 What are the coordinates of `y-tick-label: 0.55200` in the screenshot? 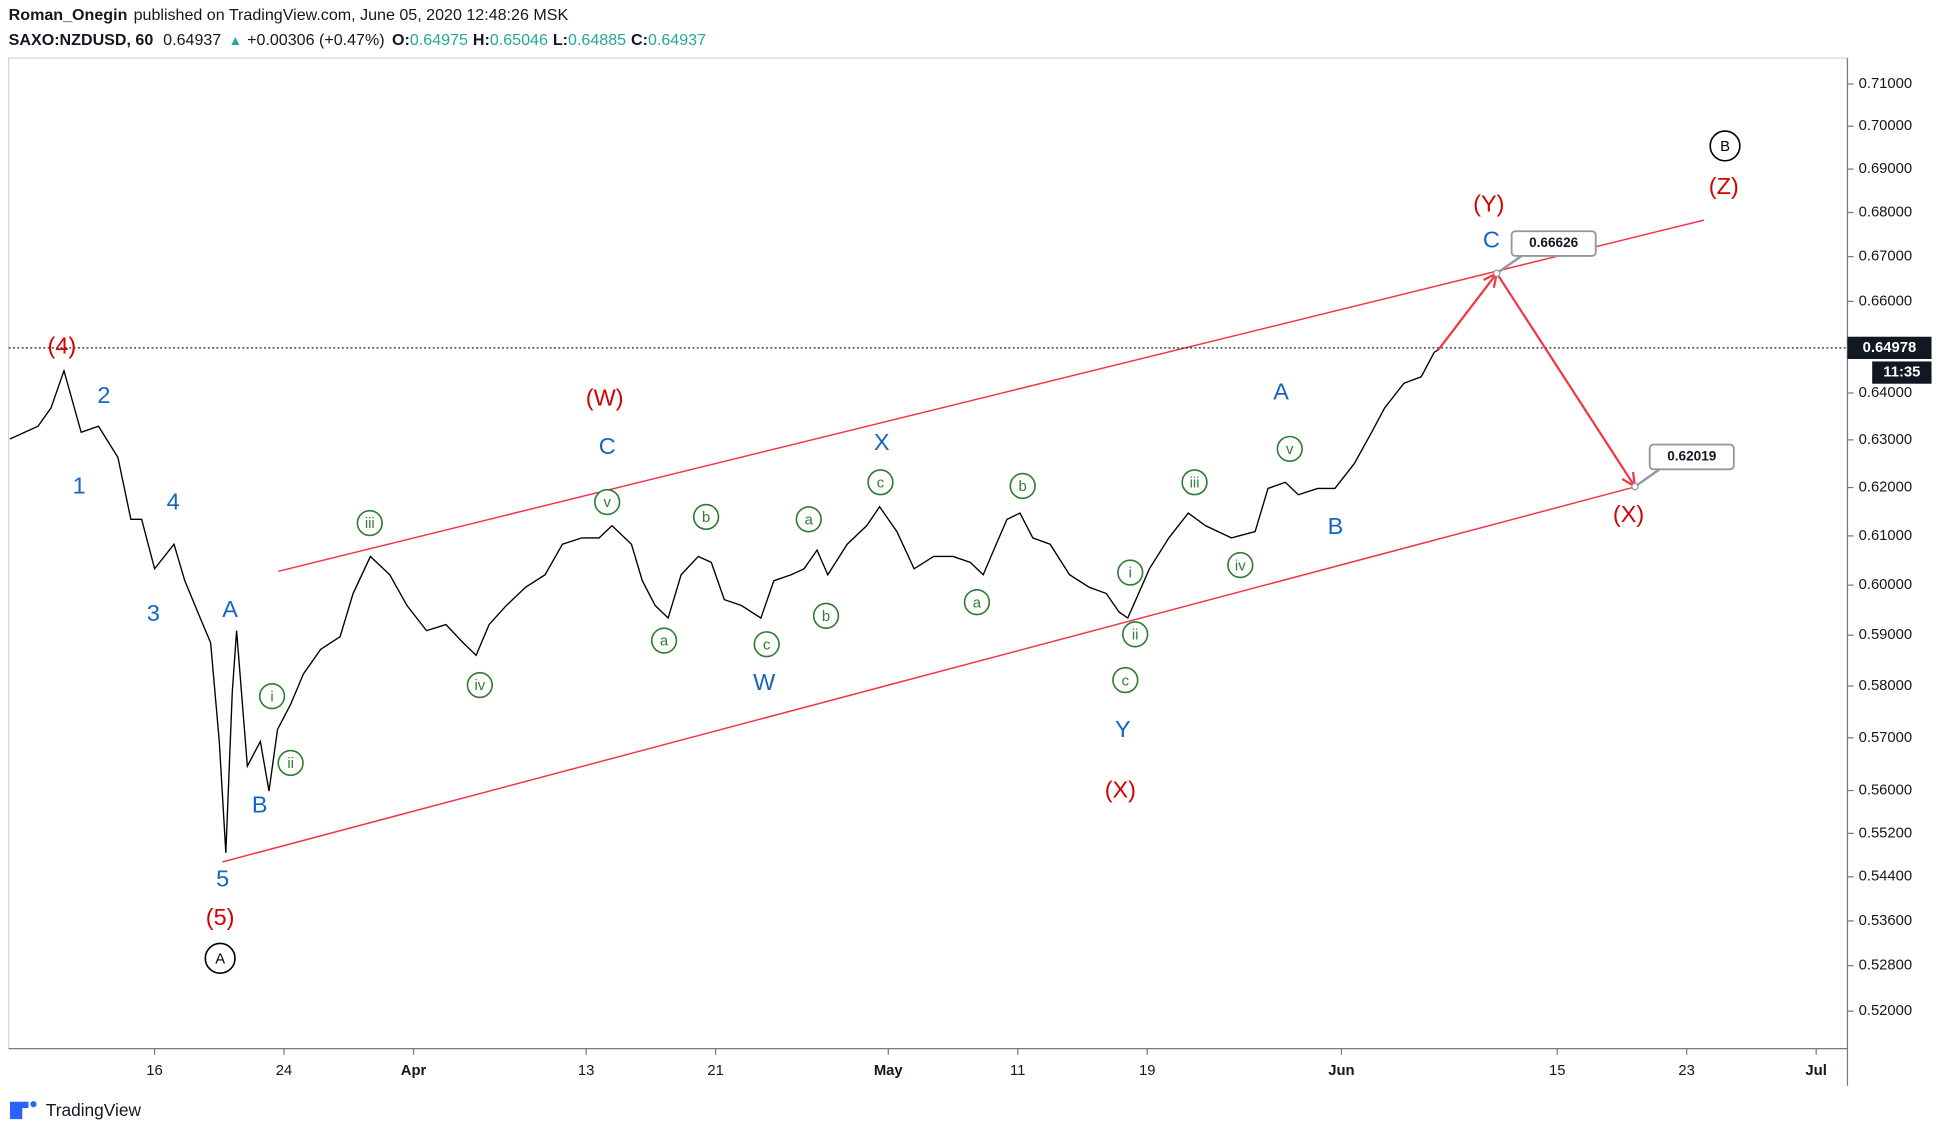 It's located at (1886, 833).